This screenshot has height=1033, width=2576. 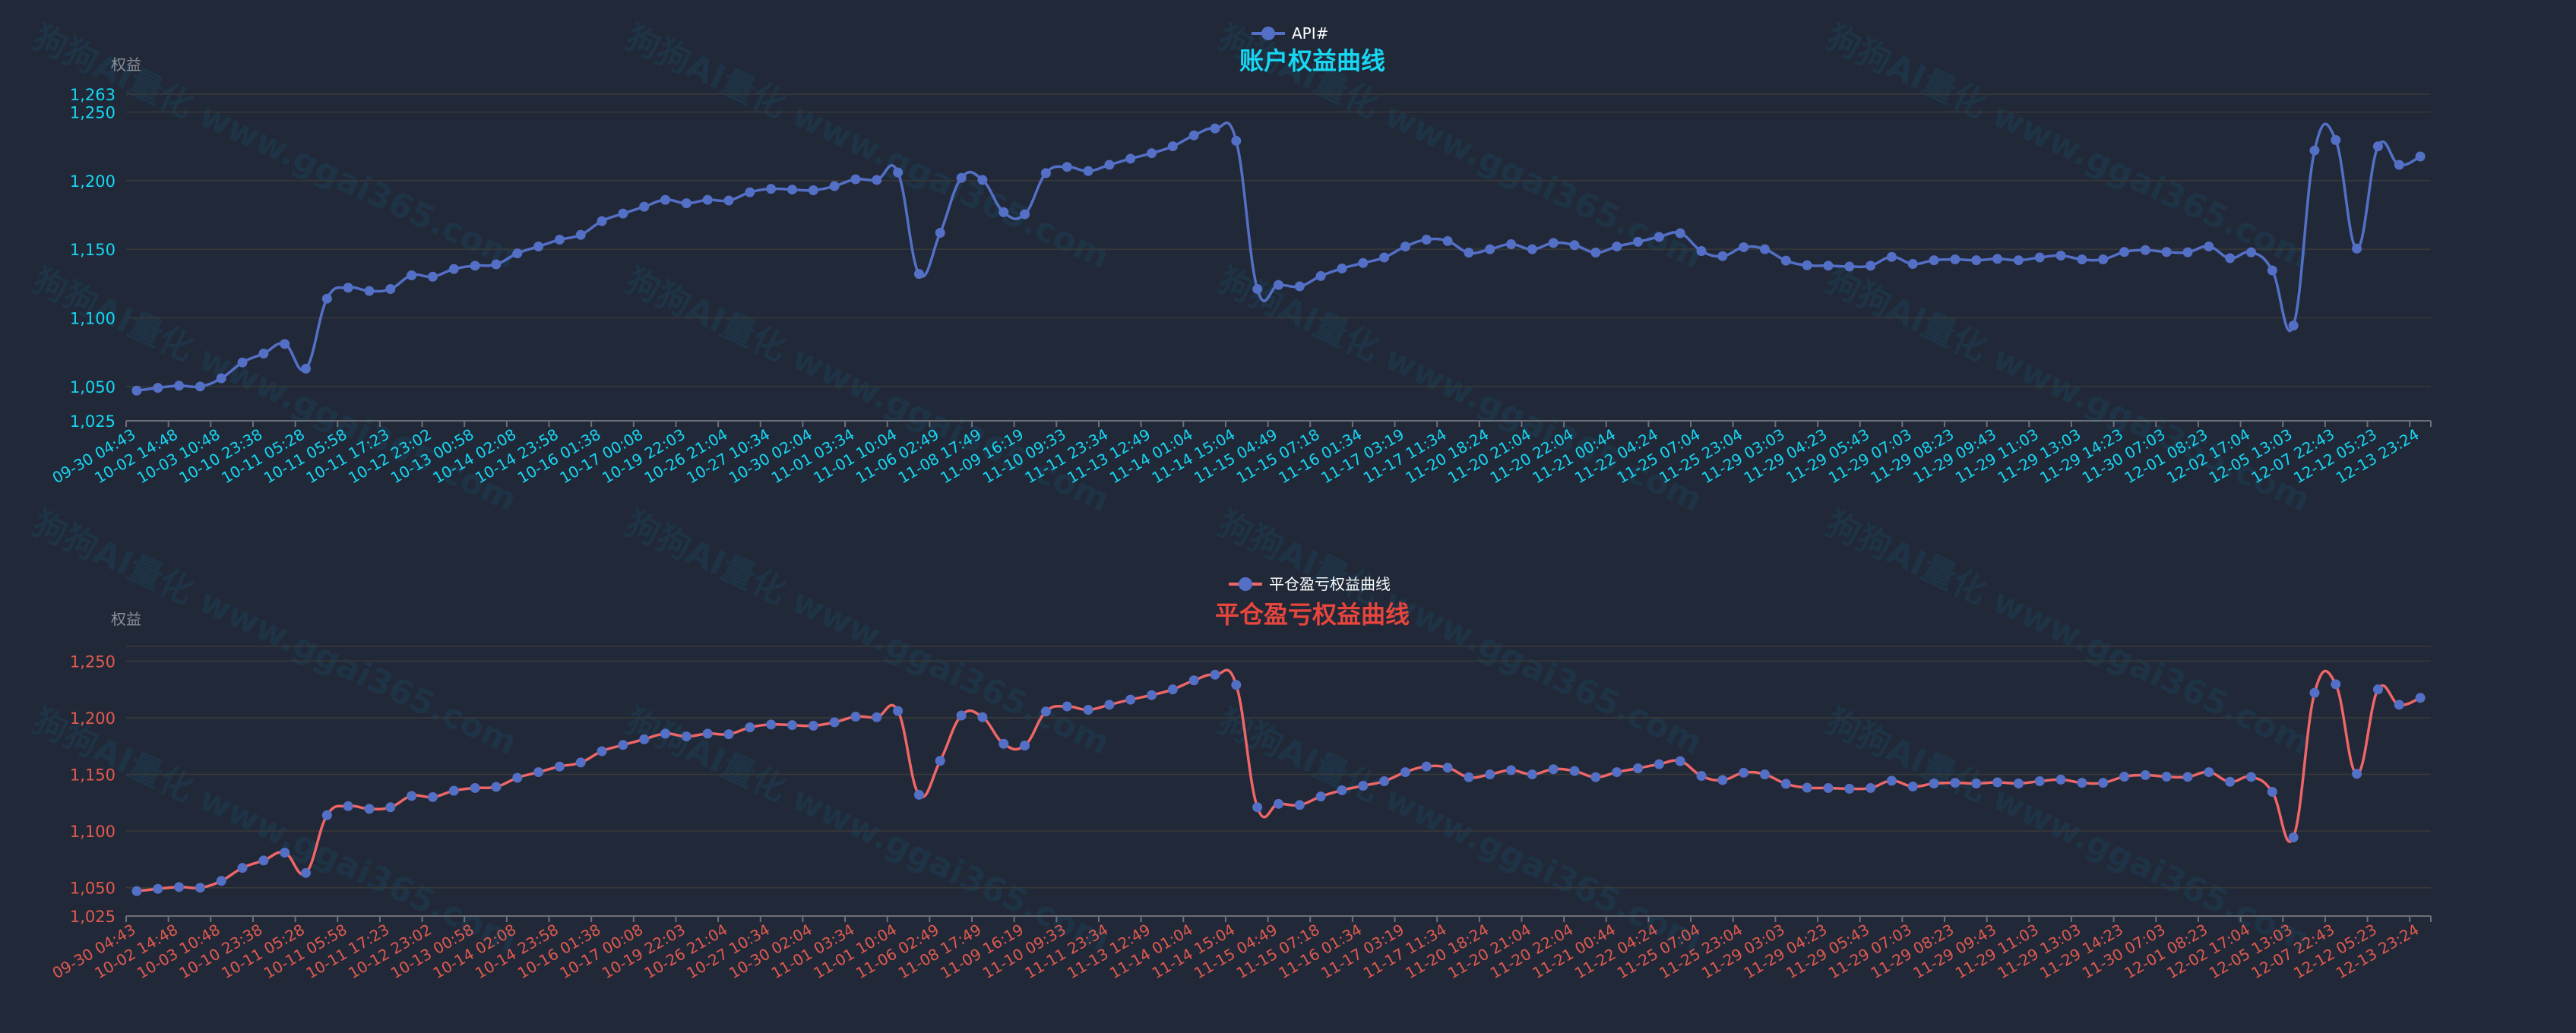 I want to click on top-legend: API#, so click(x=1290, y=33).